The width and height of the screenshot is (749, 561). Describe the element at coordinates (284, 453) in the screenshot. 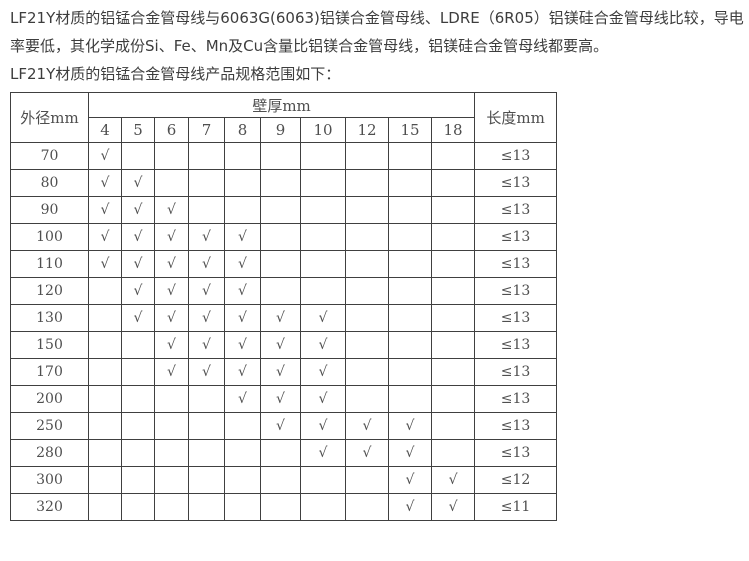

I see `table-row: 280 √ √ √ ≤13` at that location.